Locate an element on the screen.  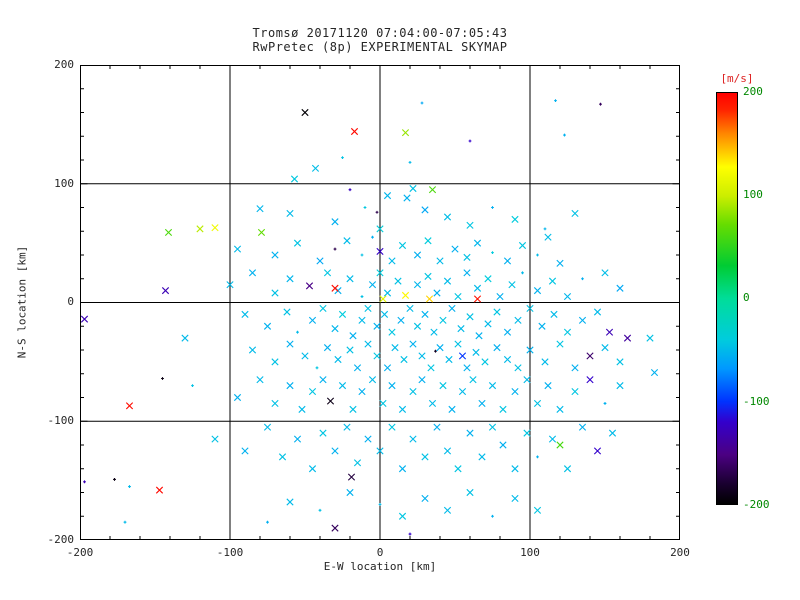
x-tick-label: -200 is located at coordinates (80, 552).